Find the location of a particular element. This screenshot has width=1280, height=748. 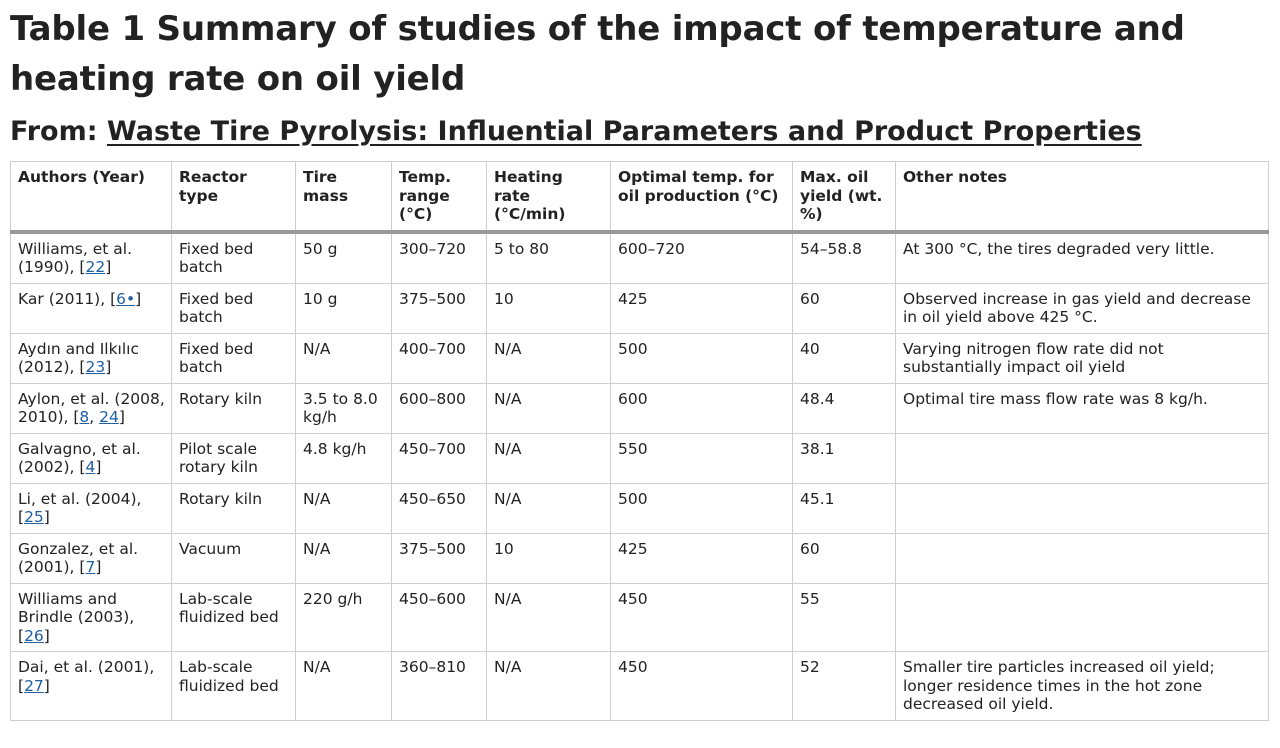

cell-temp: 400–700 is located at coordinates (439, 358).